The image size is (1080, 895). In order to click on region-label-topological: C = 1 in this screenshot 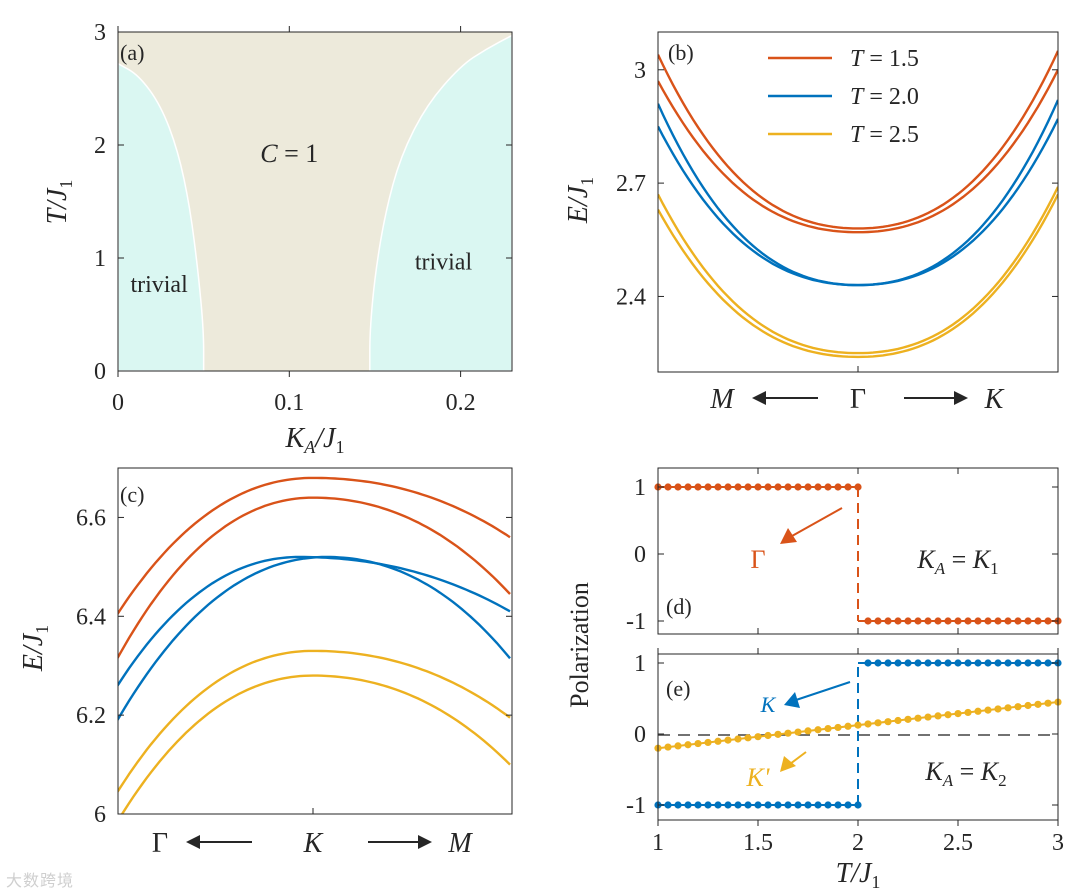, I will do `click(289, 153)`.